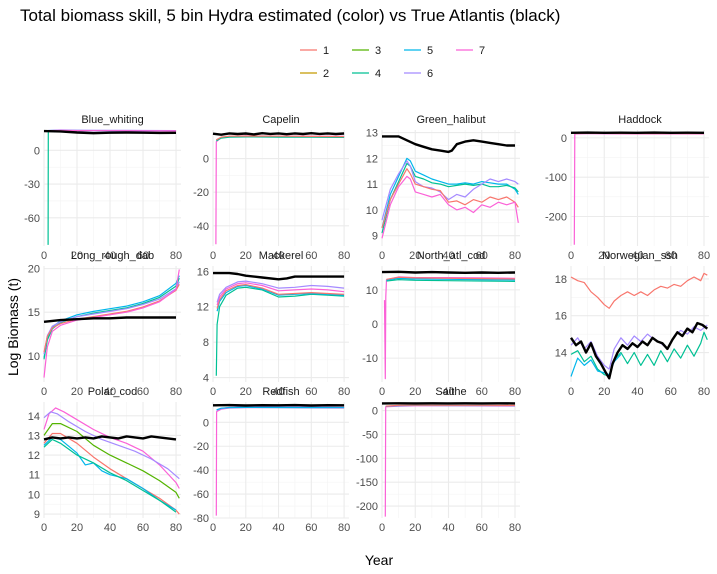 Image resolution: width=717 pixels, height=574 pixels. Describe the element at coordinates (314, 74) in the screenshot. I see `legend-item-2: 2` at that location.